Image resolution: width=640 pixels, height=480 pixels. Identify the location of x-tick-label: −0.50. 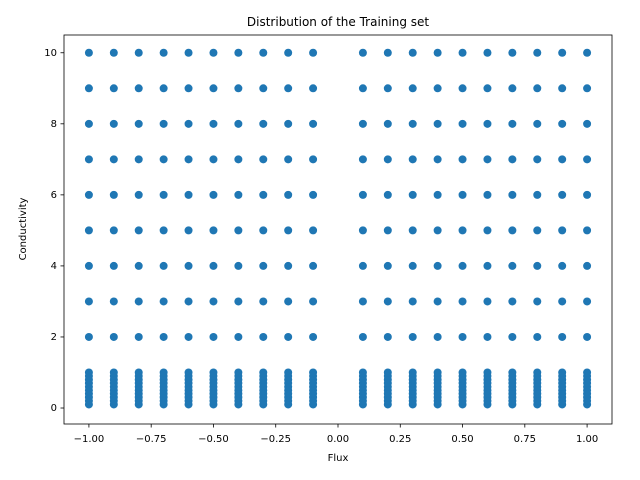
(213, 439).